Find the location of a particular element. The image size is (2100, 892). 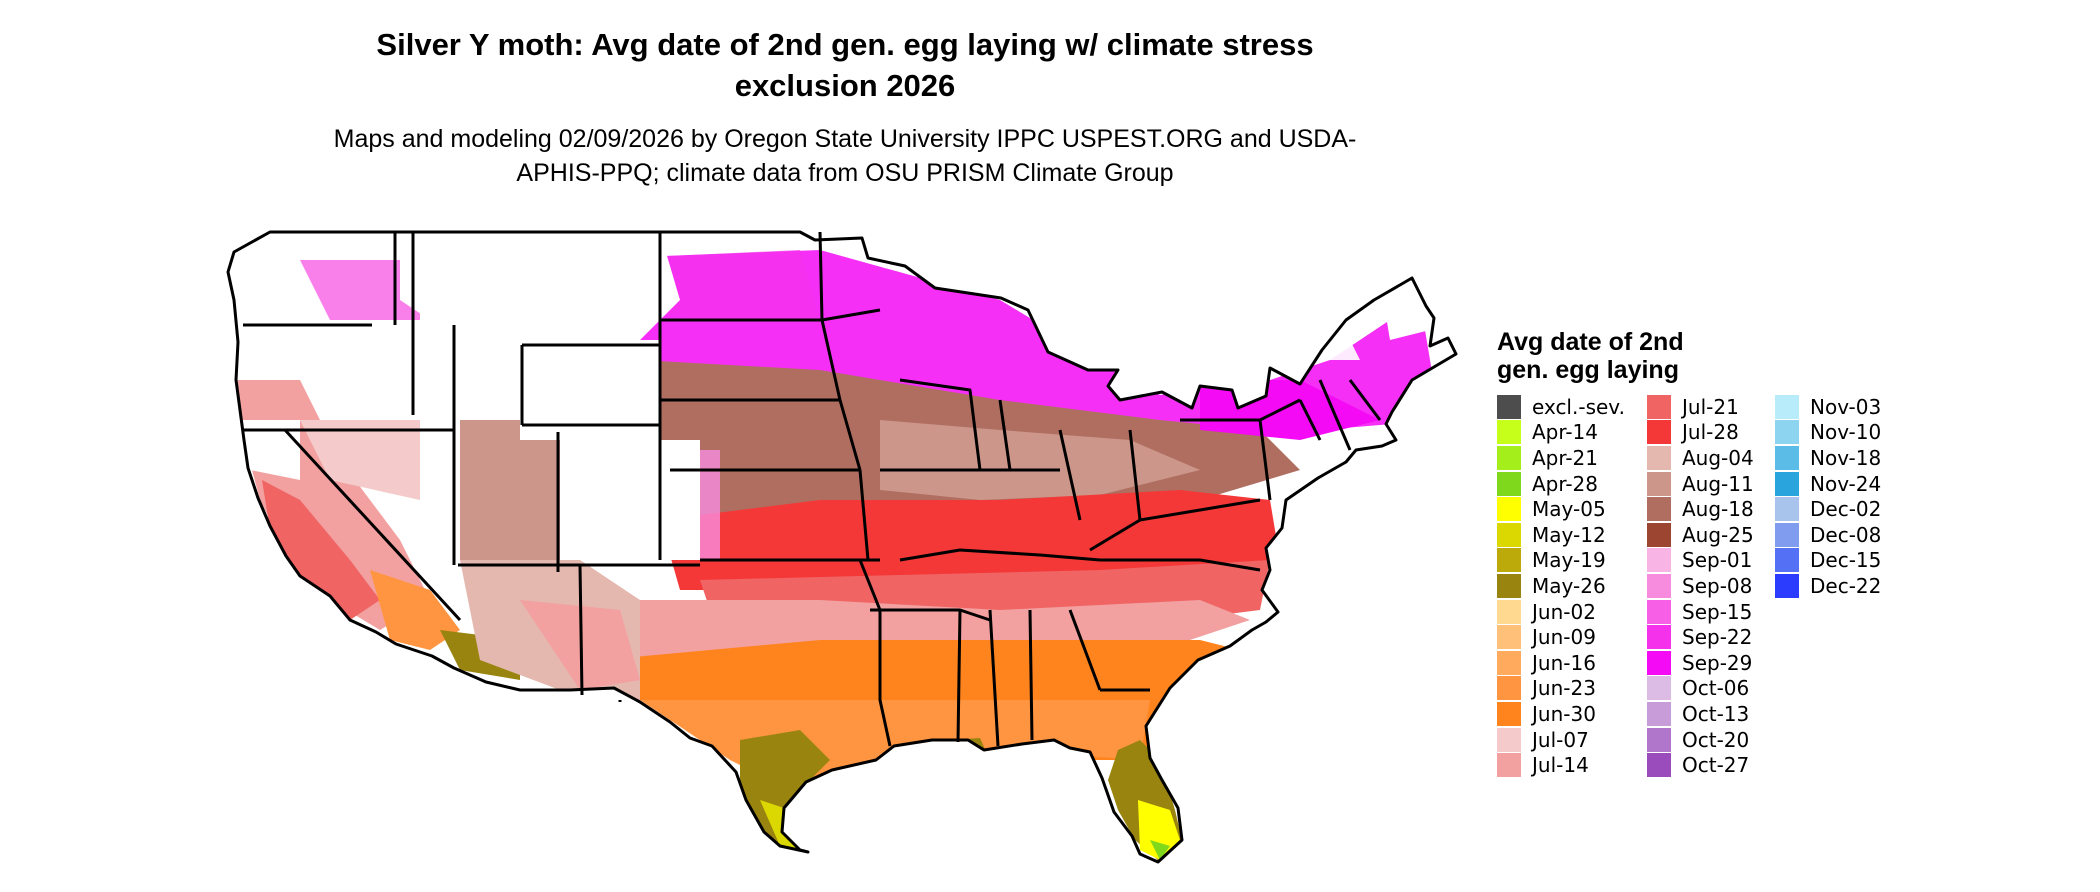

legend-item: Aug-18 is located at coordinates (1700, 509).